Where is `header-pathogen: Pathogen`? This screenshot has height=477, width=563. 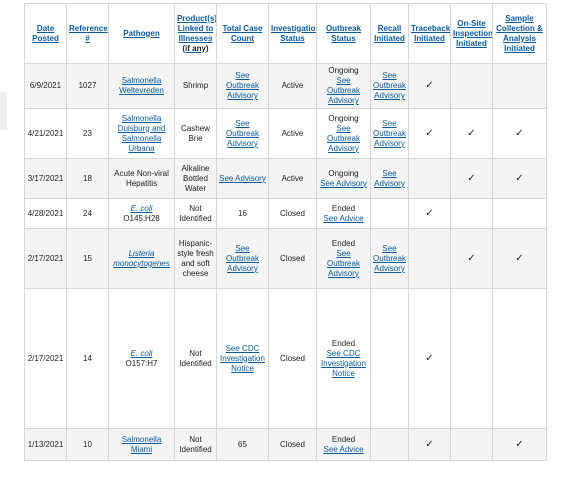 header-pathogen: Pathogen is located at coordinates (141, 33).